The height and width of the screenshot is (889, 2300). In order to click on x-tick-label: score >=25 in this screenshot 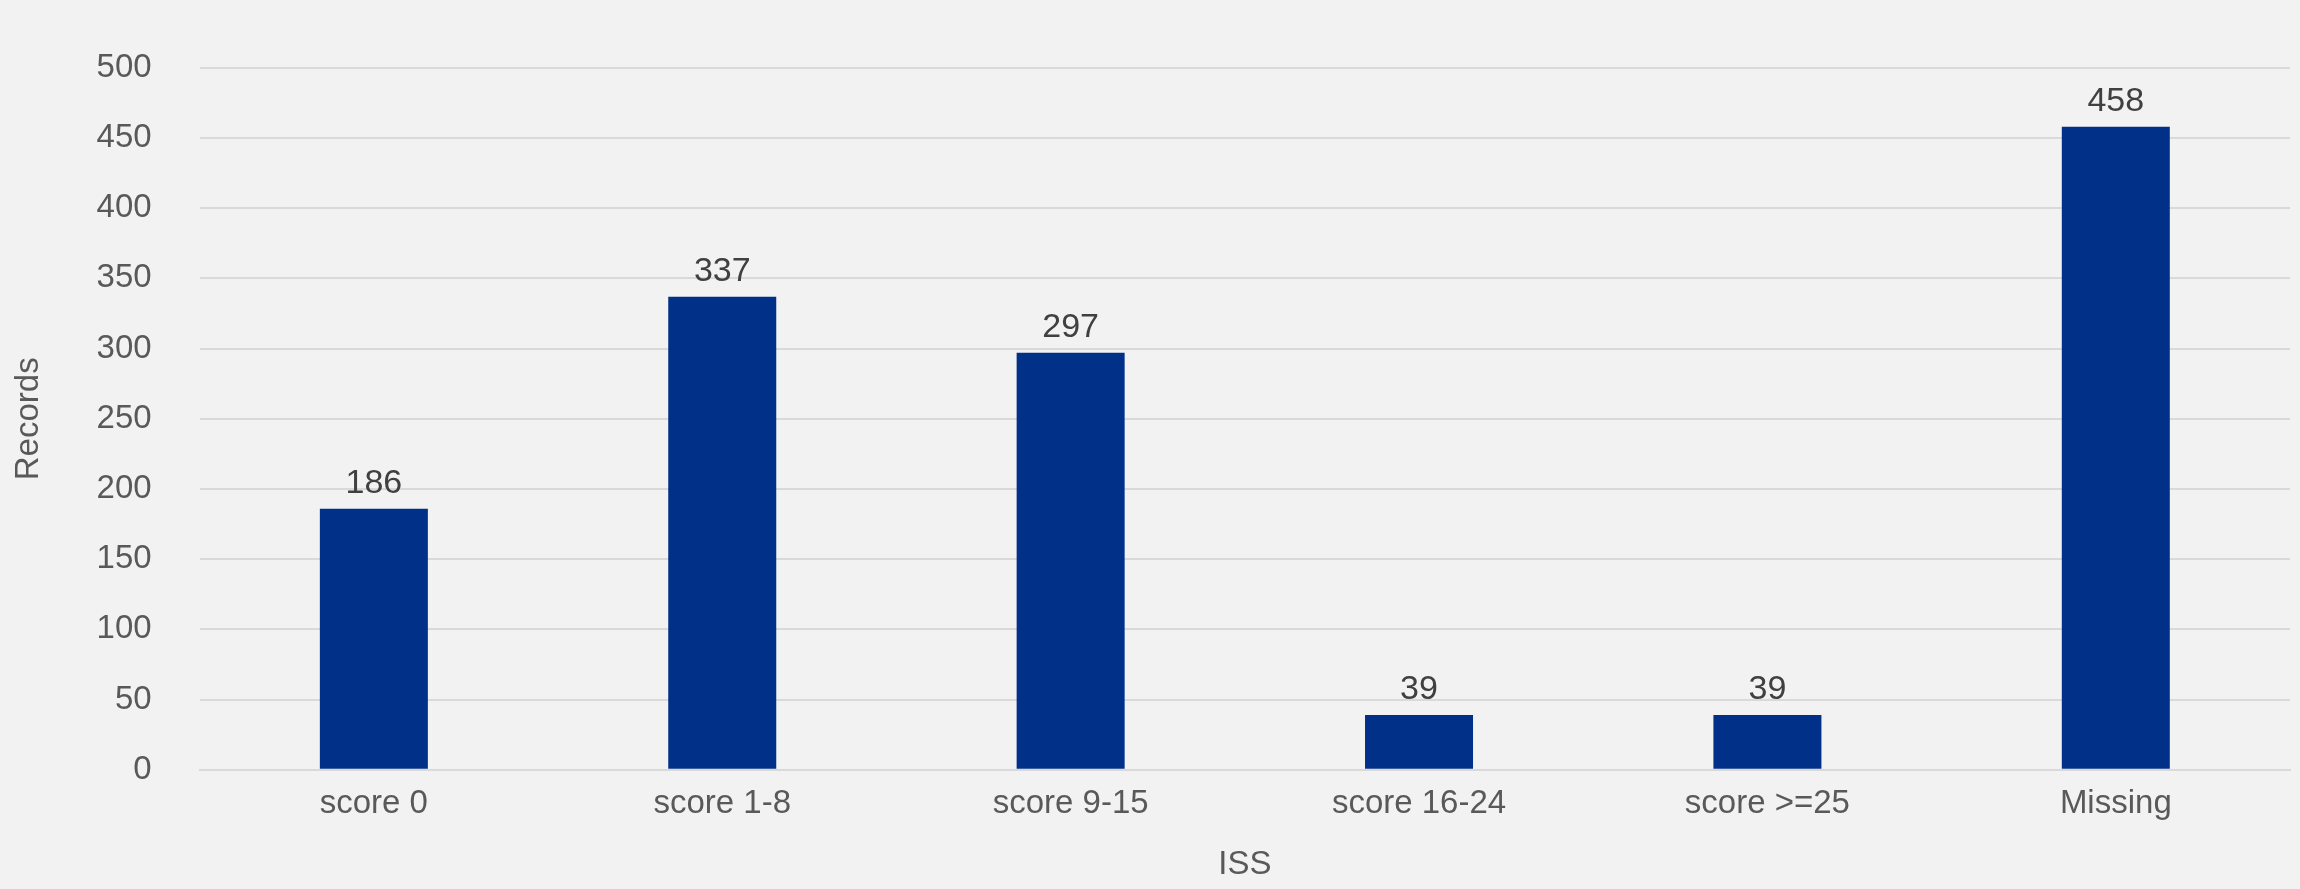, I will do `click(1767, 801)`.